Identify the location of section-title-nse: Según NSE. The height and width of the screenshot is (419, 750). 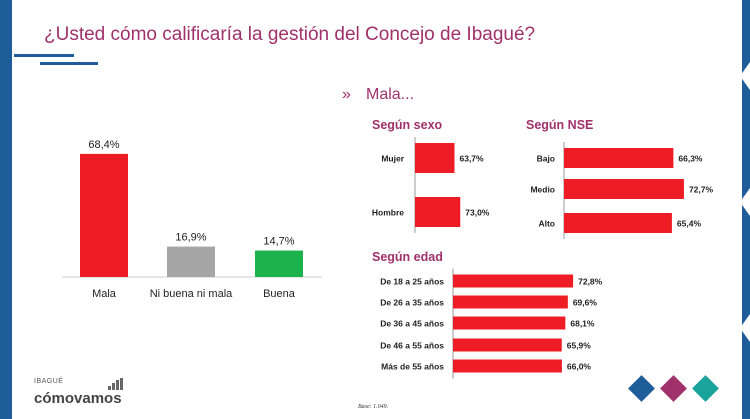
(560, 125).